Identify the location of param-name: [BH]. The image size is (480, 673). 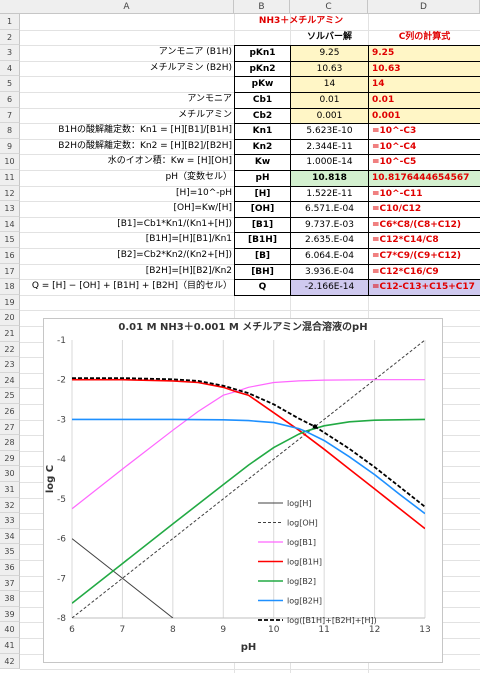
(262, 272).